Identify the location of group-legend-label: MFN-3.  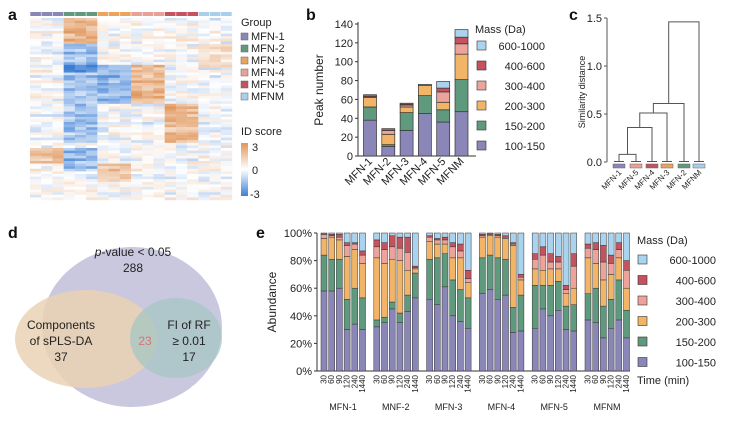
(268, 61).